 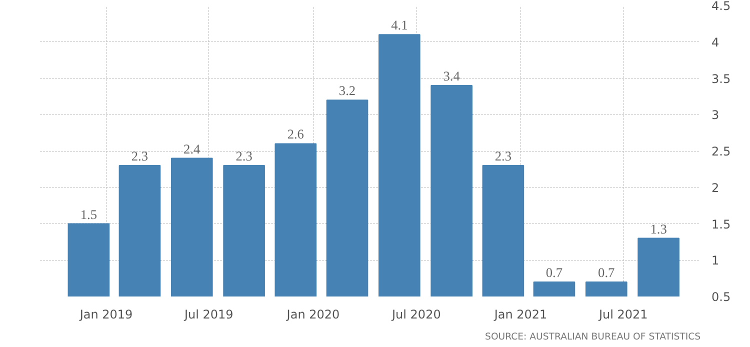 What do you see at coordinates (716, 187) in the screenshot?
I see `y-tick-label: 2` at bounding box center [716, 187].